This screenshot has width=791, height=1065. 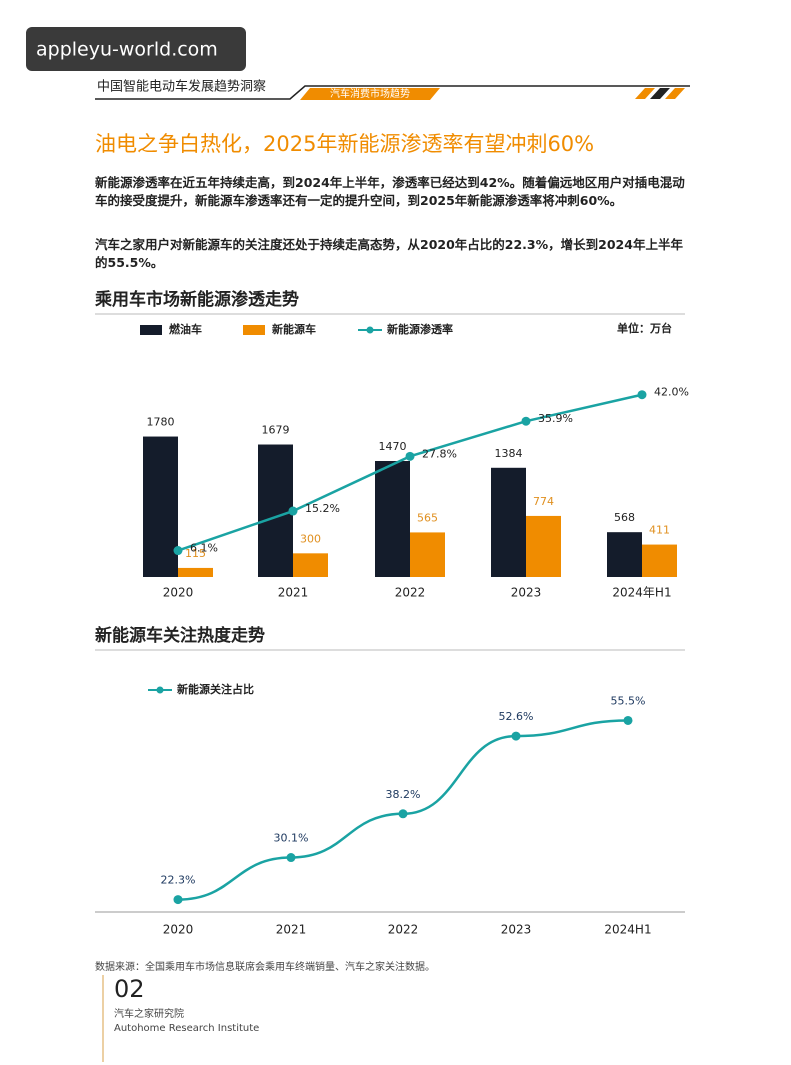 I want to click on source: 数据来源：全国乘用车市场信息联席会乘用车终端销量、汽车之家关注数据。, so click(x=265, y=966).